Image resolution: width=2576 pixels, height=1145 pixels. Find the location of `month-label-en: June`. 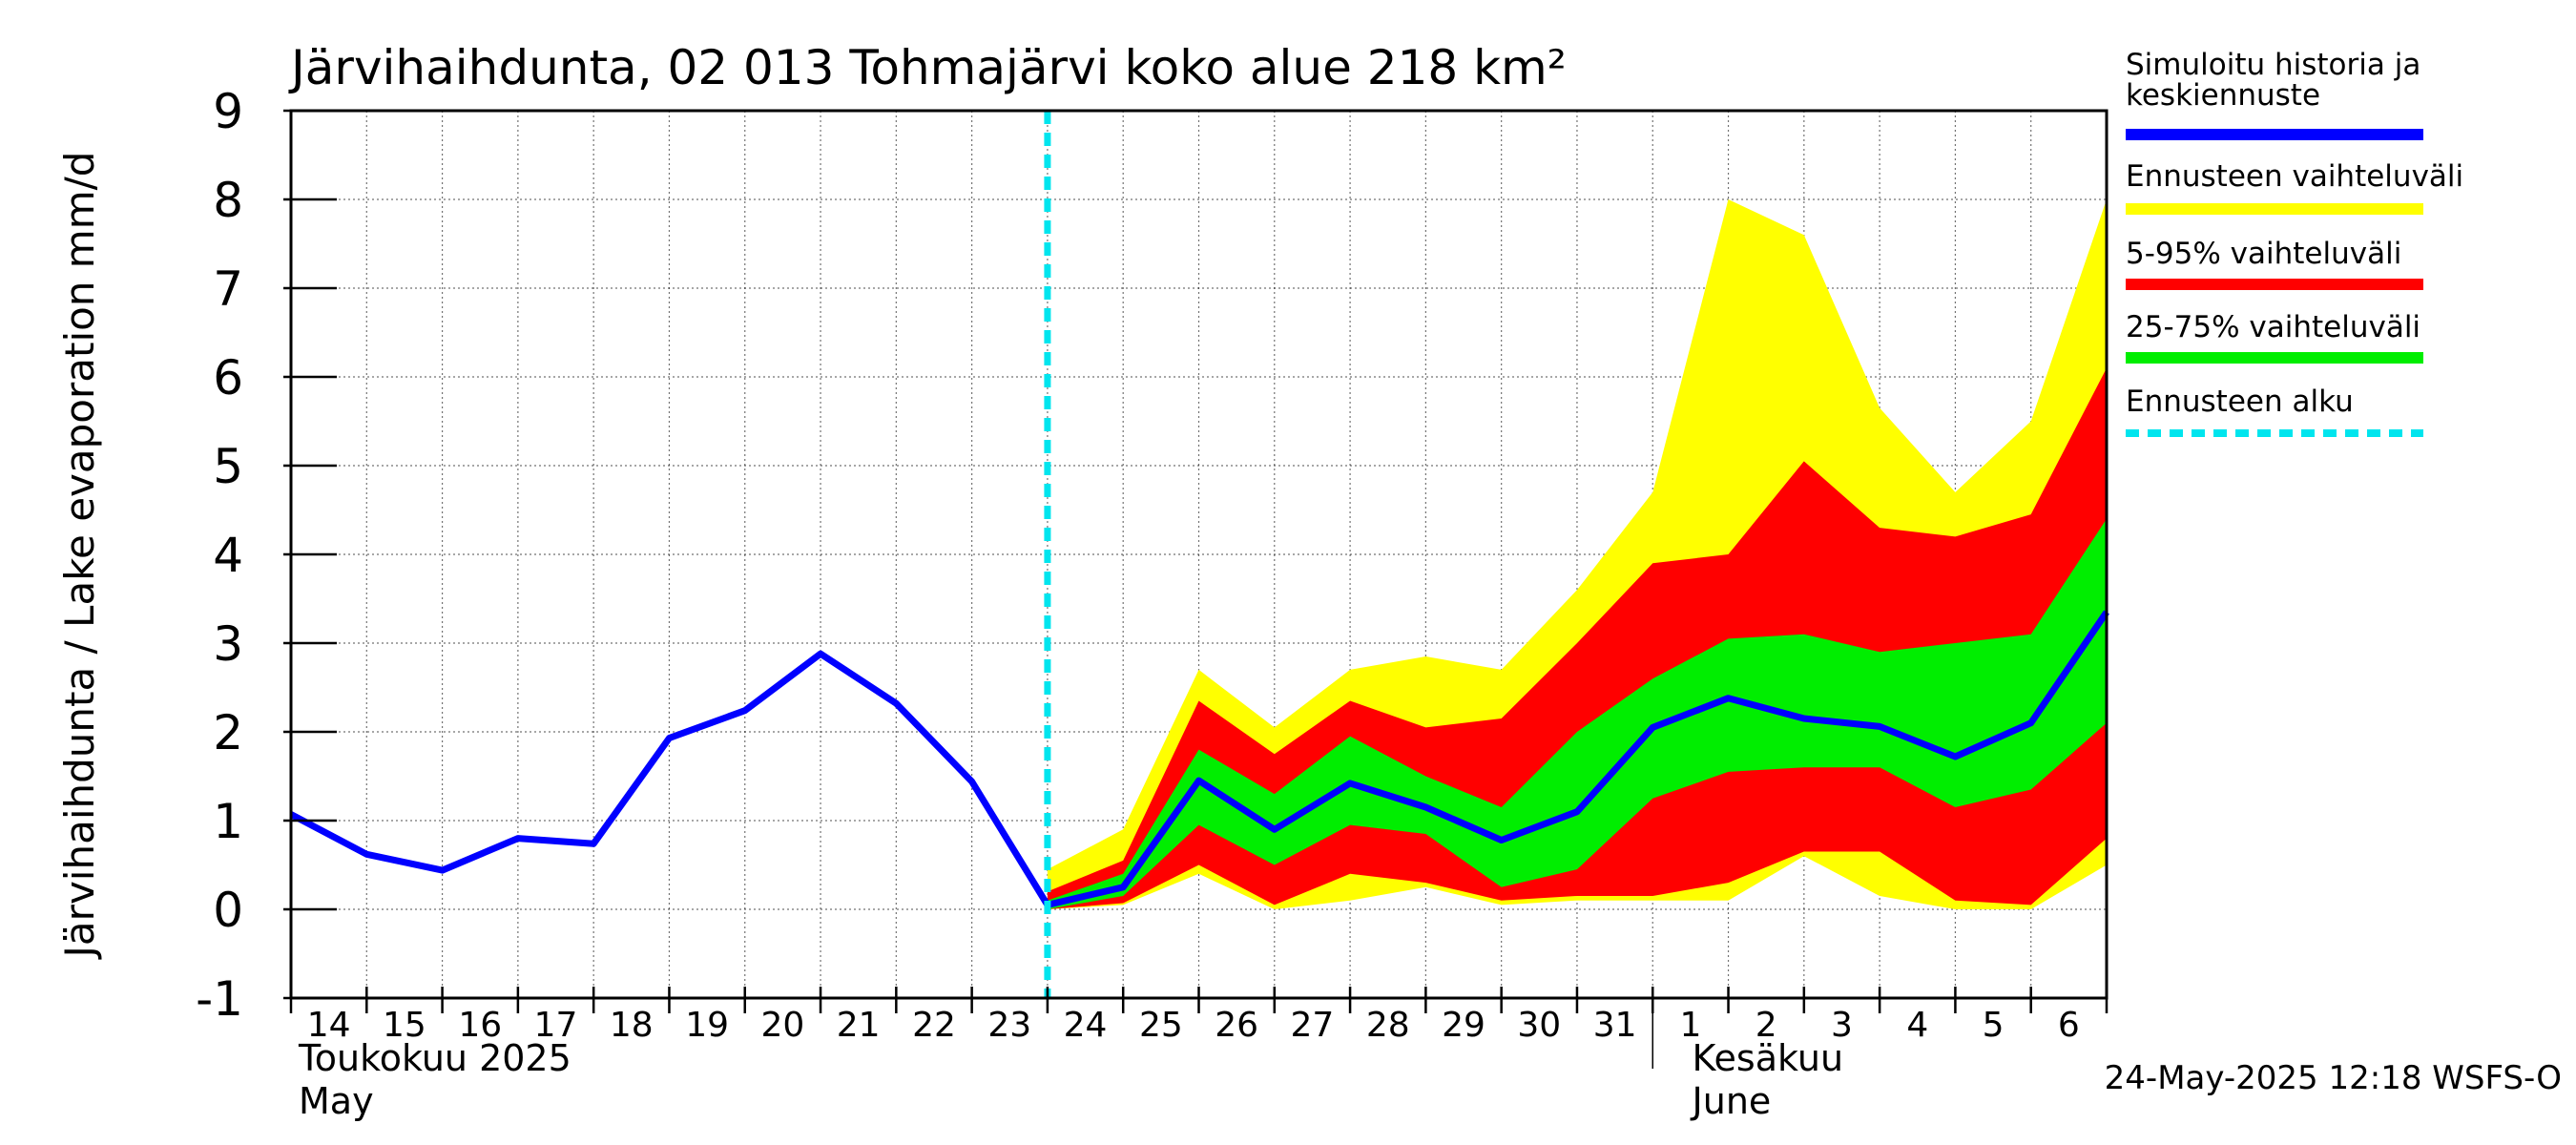

month-label-en: June is located at coordinates (1731, 1101).